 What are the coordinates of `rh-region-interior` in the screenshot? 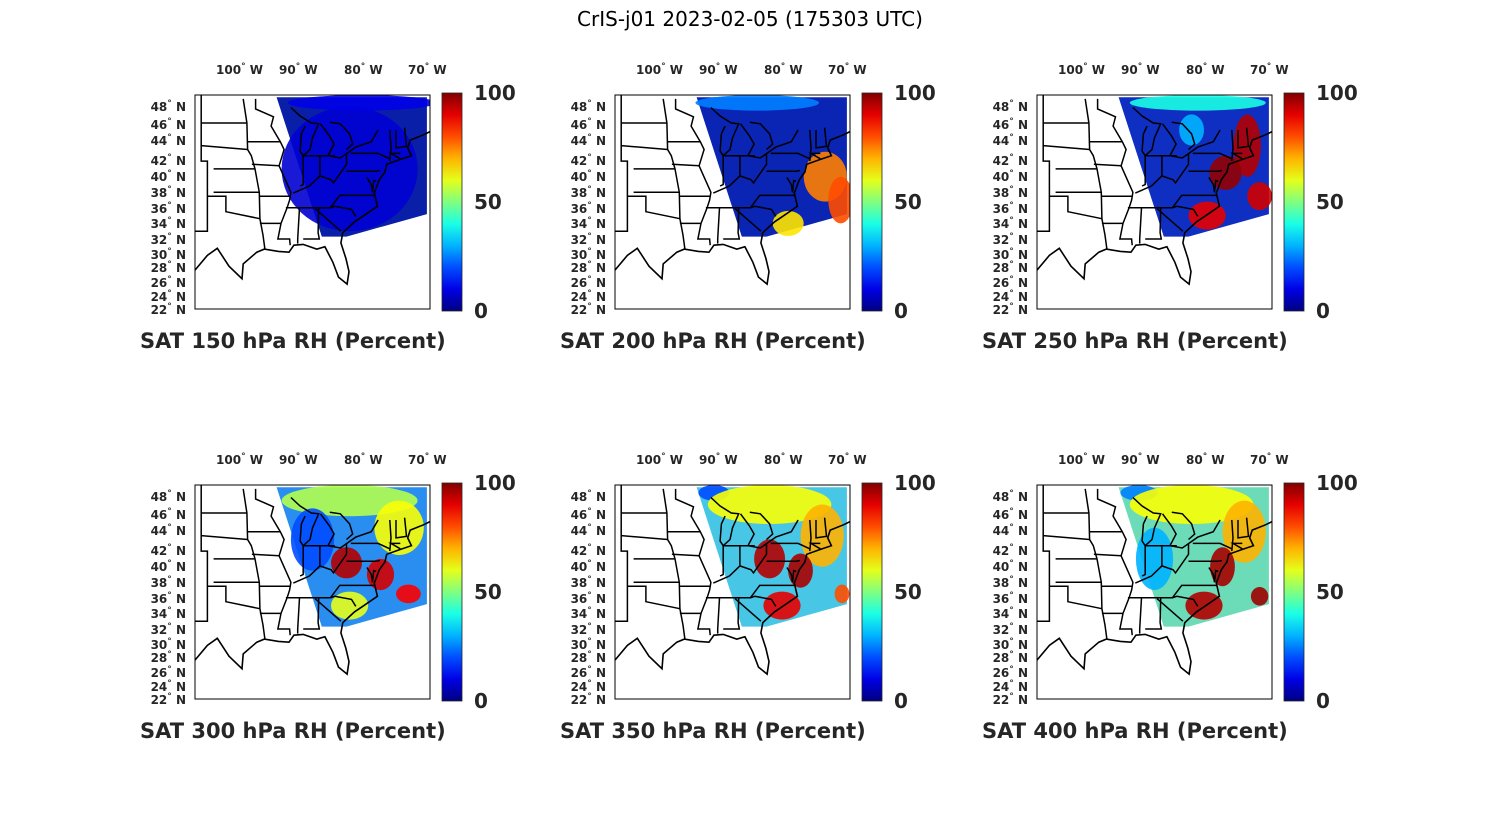 It's located at (349, 169).